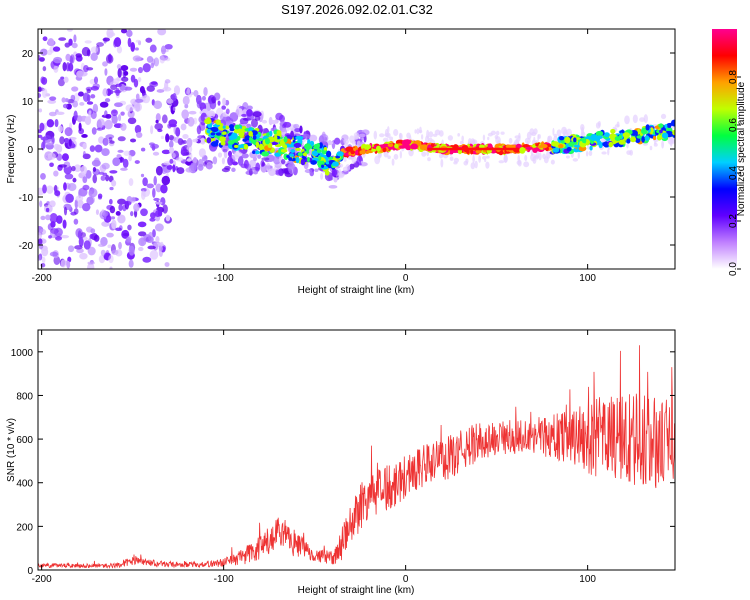 The image size is (750, 600). What do you see at coordinates (30, 150) in the screenshot?
I see `y-tick-label: 0` at bounding box center [30, 150].